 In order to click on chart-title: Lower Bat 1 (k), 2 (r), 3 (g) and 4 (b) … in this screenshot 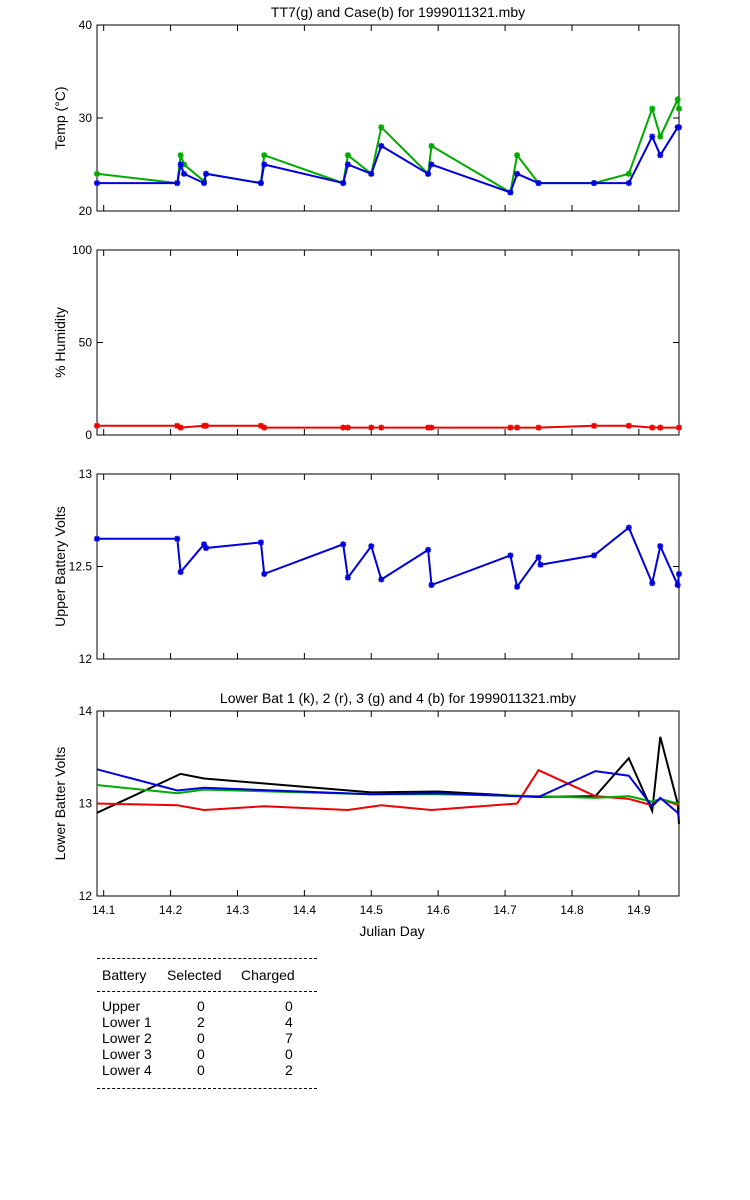, I will do `click(398, 698)`.